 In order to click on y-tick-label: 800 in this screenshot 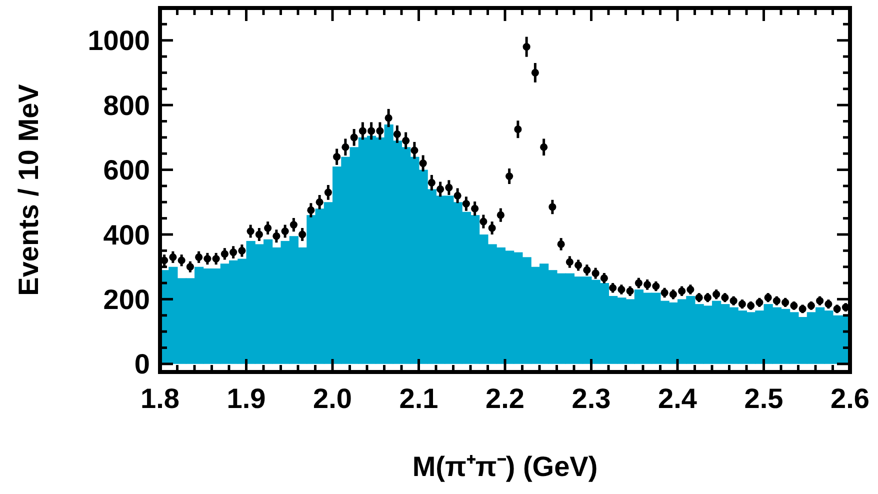, I will do `click(126, 105)`.